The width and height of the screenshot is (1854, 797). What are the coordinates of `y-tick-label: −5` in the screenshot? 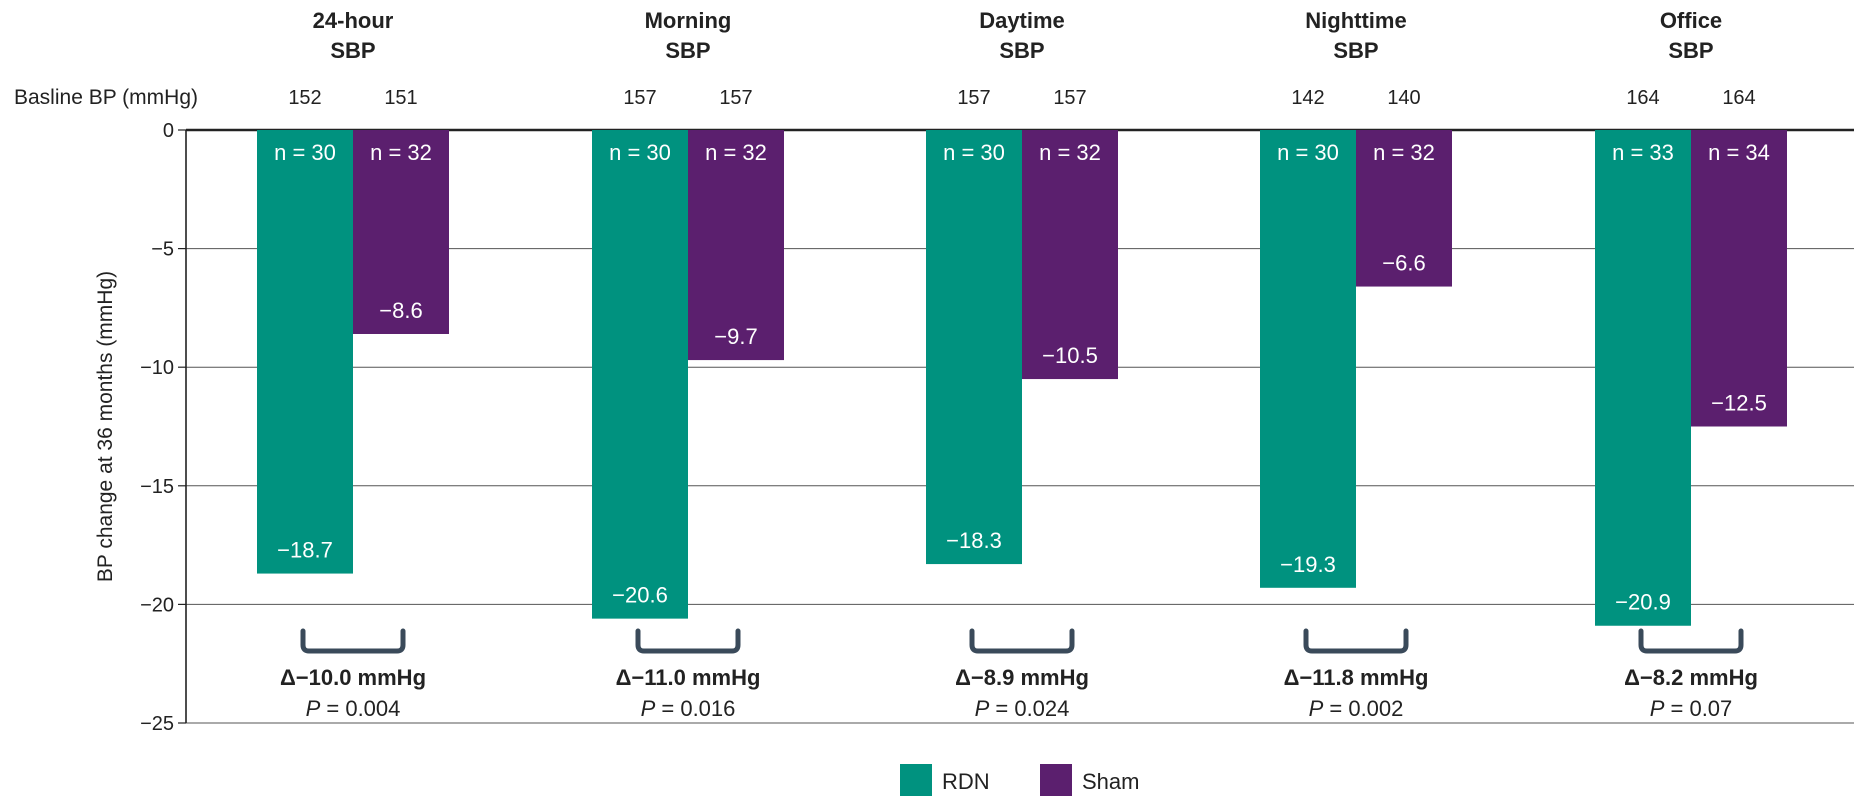 It's located at (162, 250).